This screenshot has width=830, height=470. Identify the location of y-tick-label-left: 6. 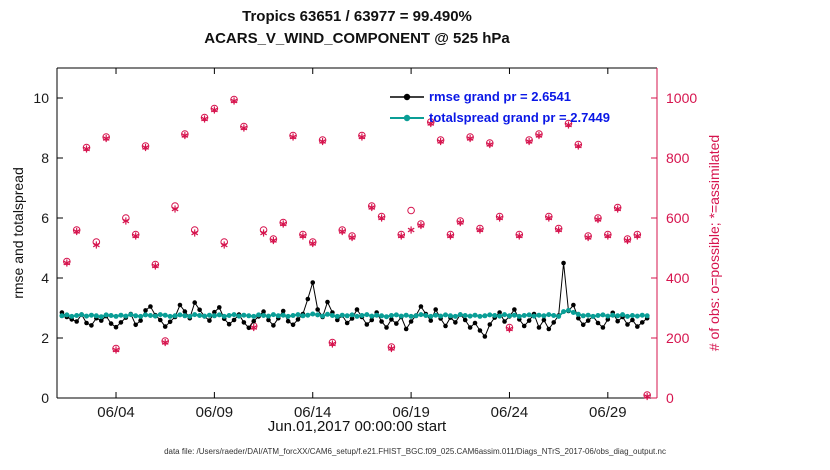
(45, 218).